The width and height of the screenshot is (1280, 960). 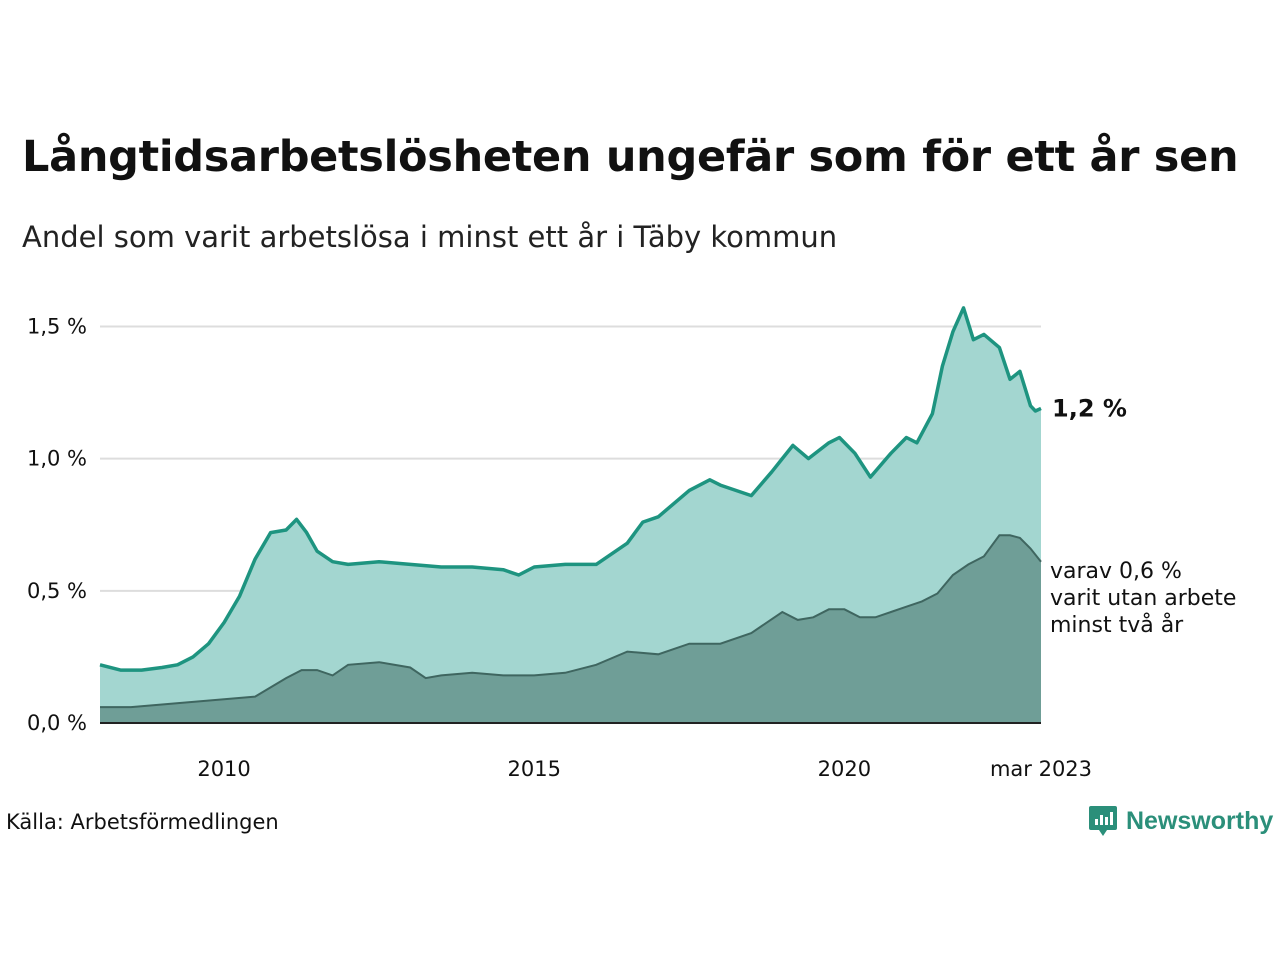 I want to click on subset-area, so click(x=570, y=629).